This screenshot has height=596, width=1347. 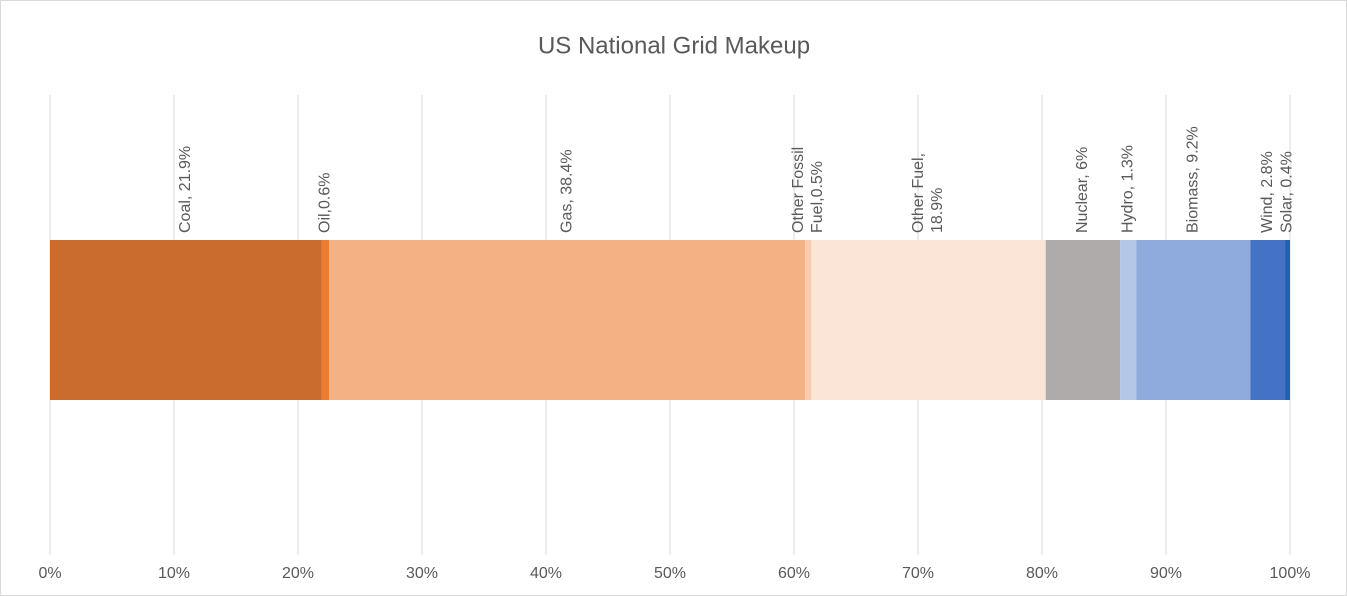 I want to click on data-label: Other Fuel, 18.9%, so click(x=928, y=191).